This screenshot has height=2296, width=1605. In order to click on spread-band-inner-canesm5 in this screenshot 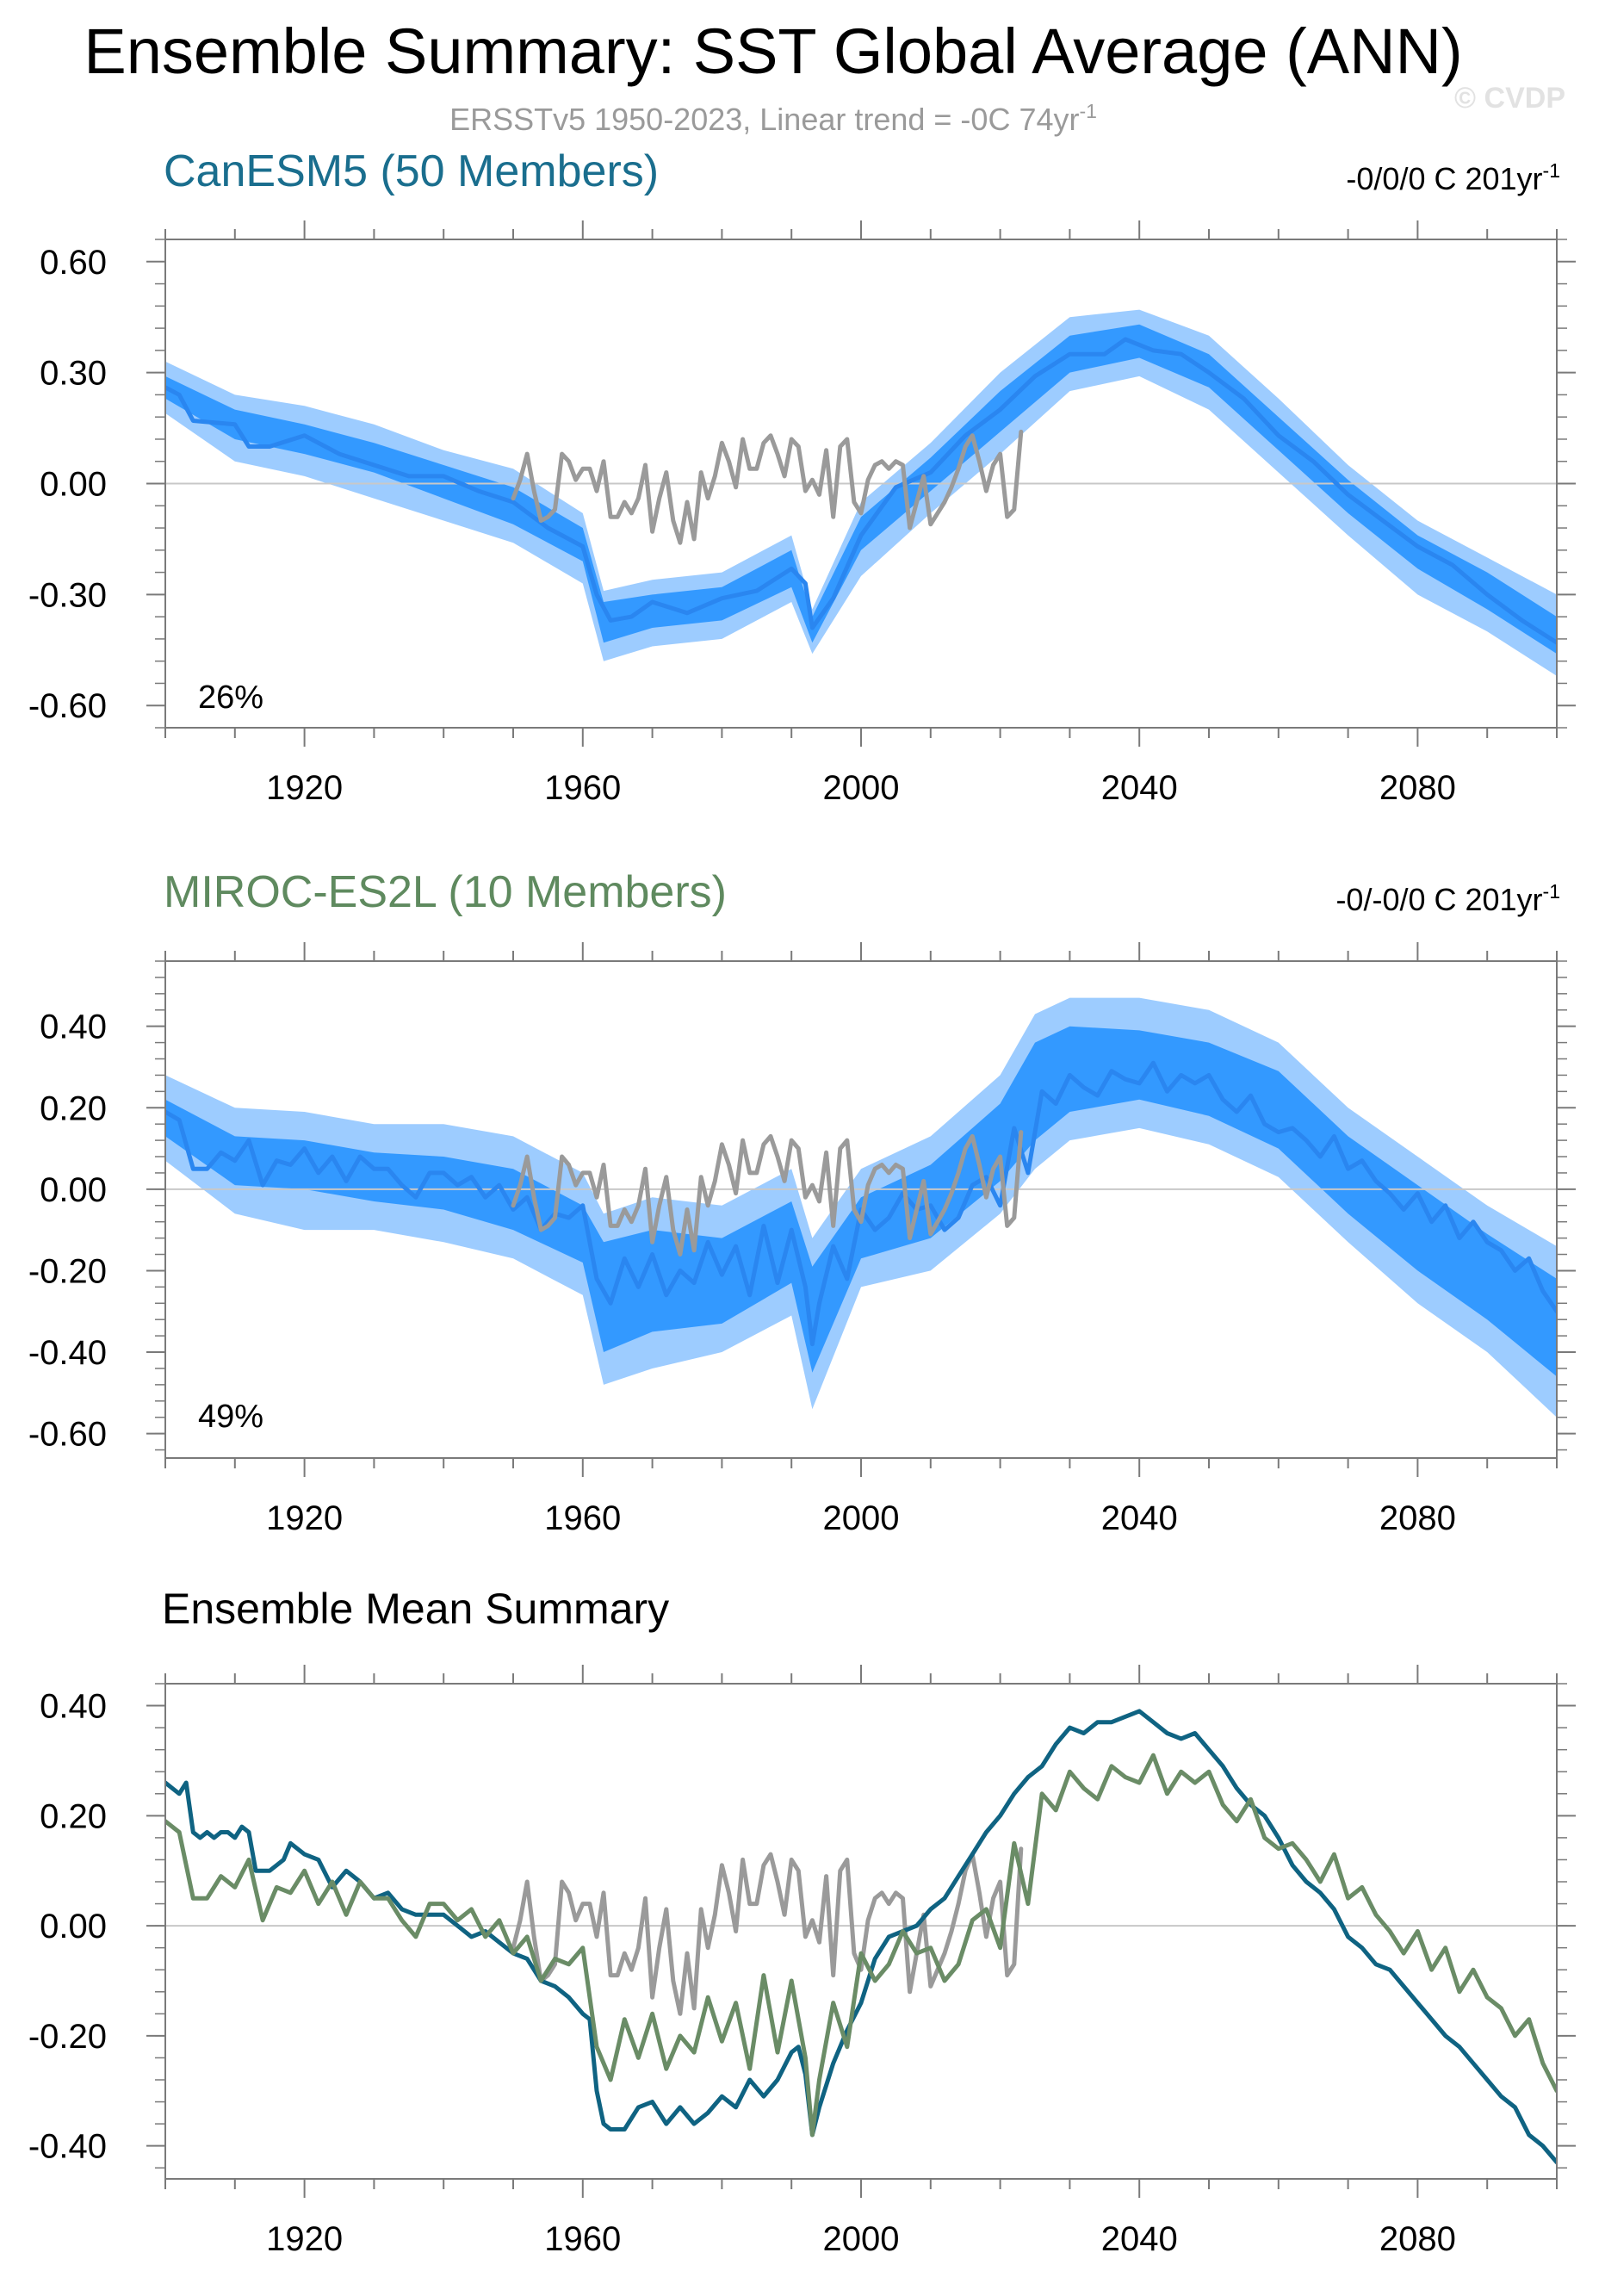, I will do `click(861, 489)`.